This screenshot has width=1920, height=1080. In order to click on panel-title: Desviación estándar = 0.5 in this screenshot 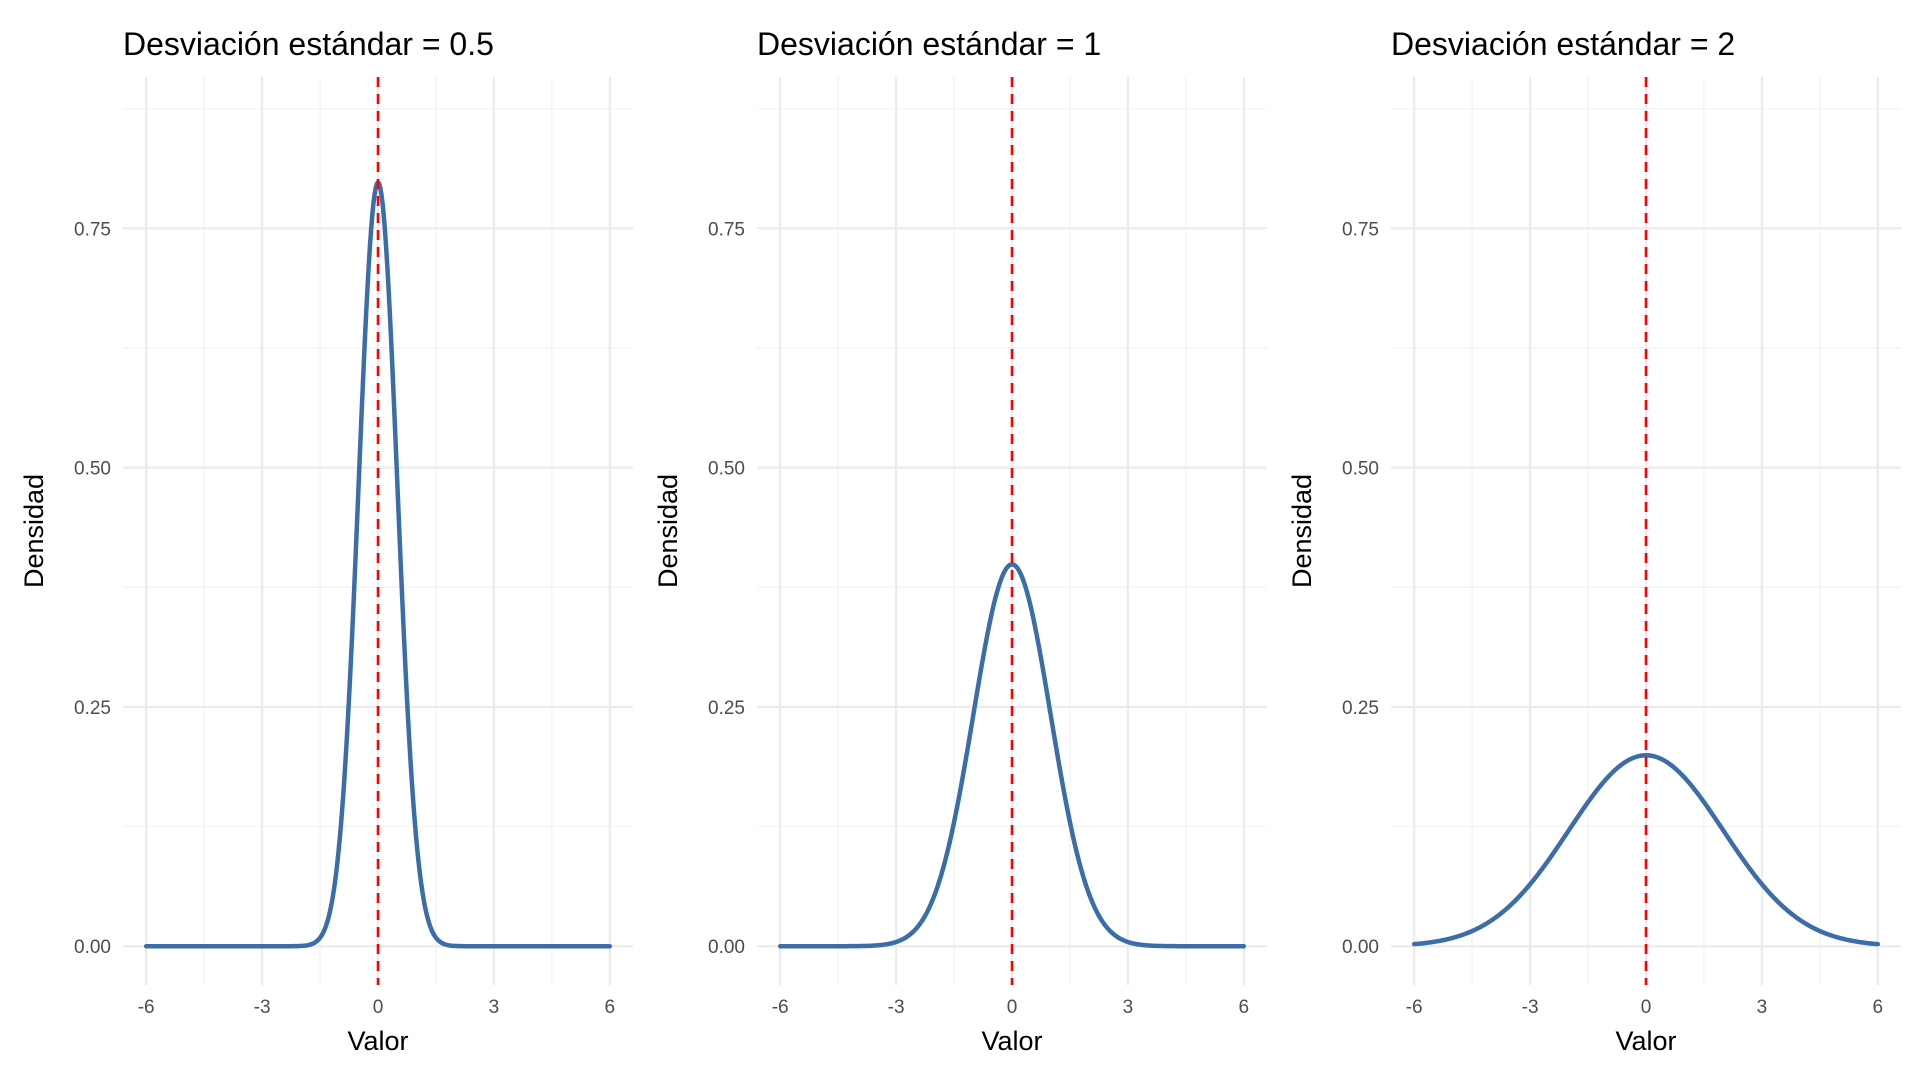, I will do `click(308, 44)`.